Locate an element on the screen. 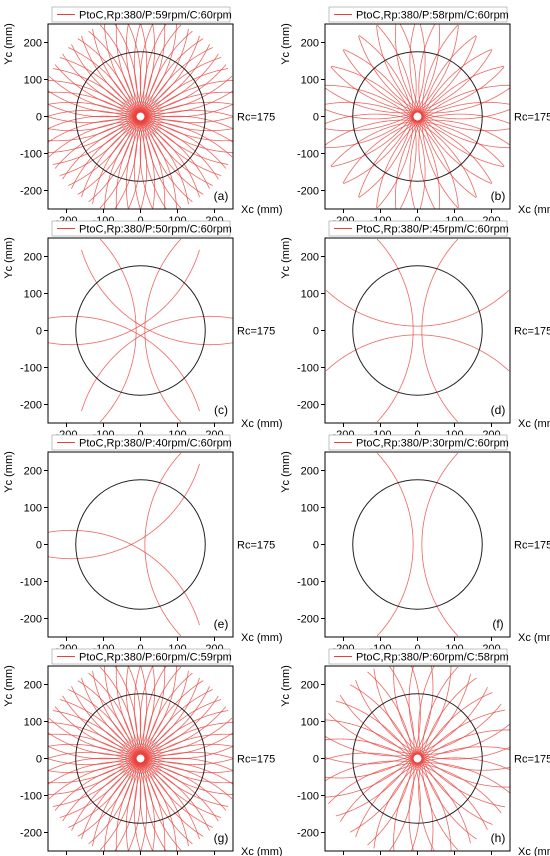  panel-tag: (f) is located at coordinates (497, 624).